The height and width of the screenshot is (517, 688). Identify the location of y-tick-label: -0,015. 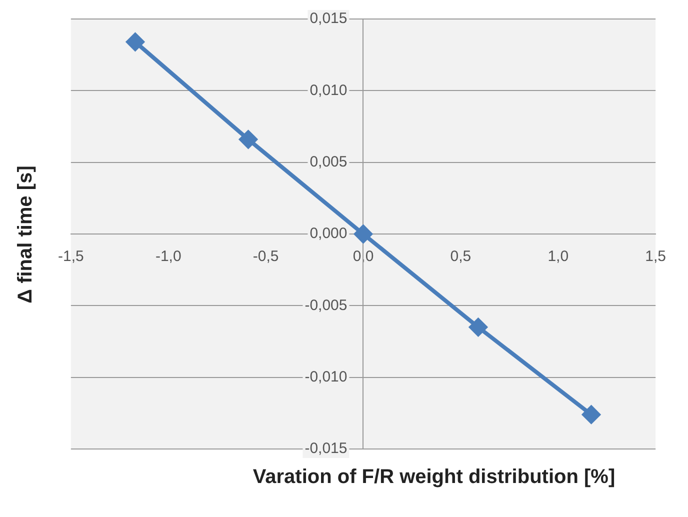
(326, 449).